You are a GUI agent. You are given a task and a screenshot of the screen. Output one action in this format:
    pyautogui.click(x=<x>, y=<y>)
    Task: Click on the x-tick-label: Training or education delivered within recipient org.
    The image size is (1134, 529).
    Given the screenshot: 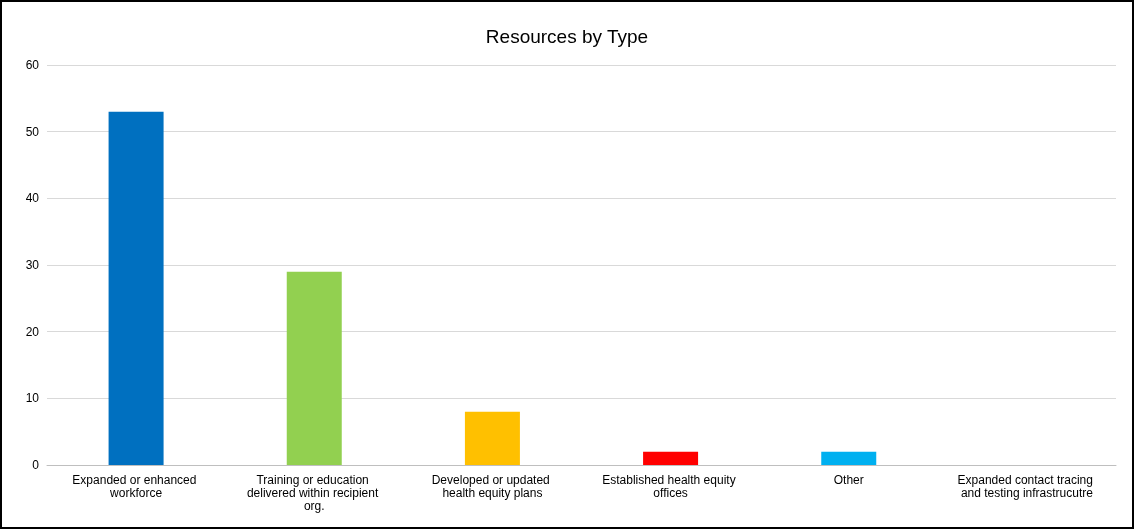 What is the action you would take?
    pyautogui.click(x=314, y=492)
    